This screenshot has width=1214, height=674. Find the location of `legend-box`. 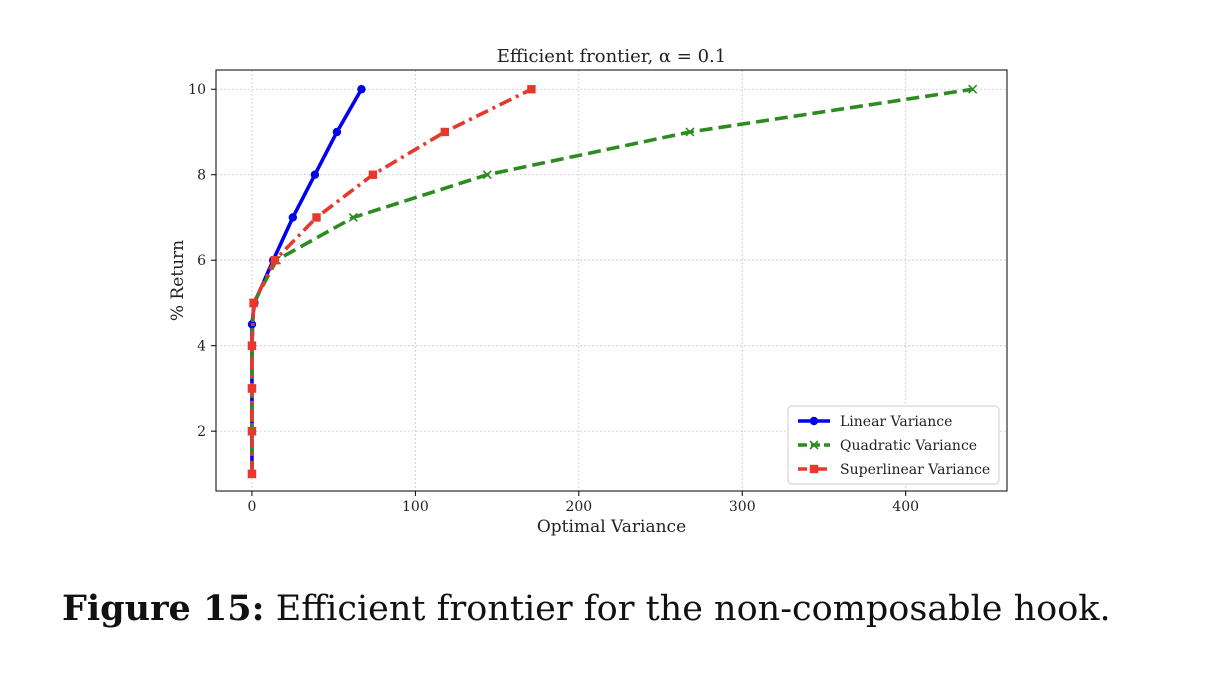

legend-box is located at coordinates (893, 445).